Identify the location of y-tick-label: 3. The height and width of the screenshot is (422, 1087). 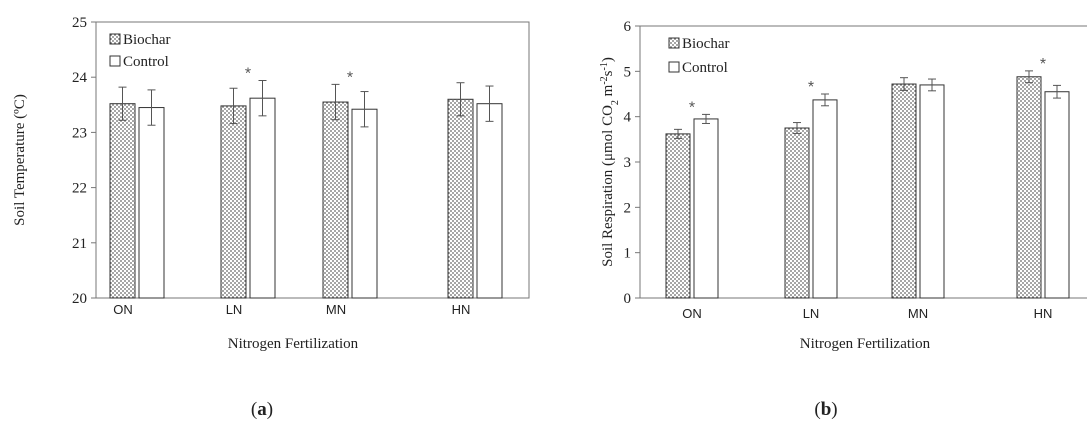
(628, 163).